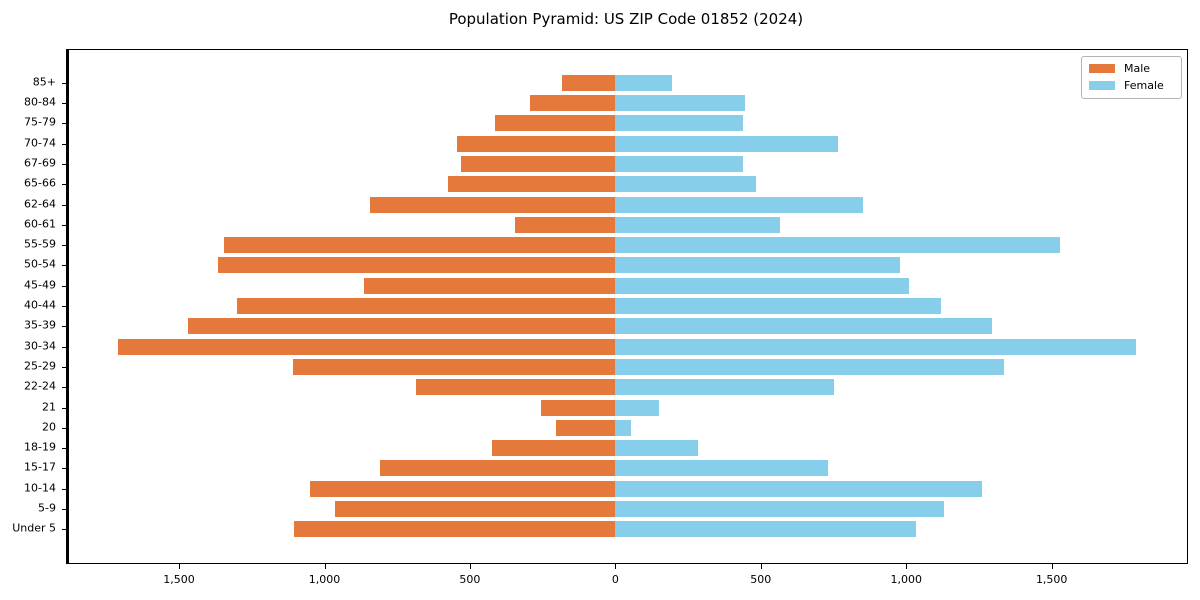 The image size is (1200, 600). I want to click on y-axis-label-40-44: 40-44, so click(40, 305).